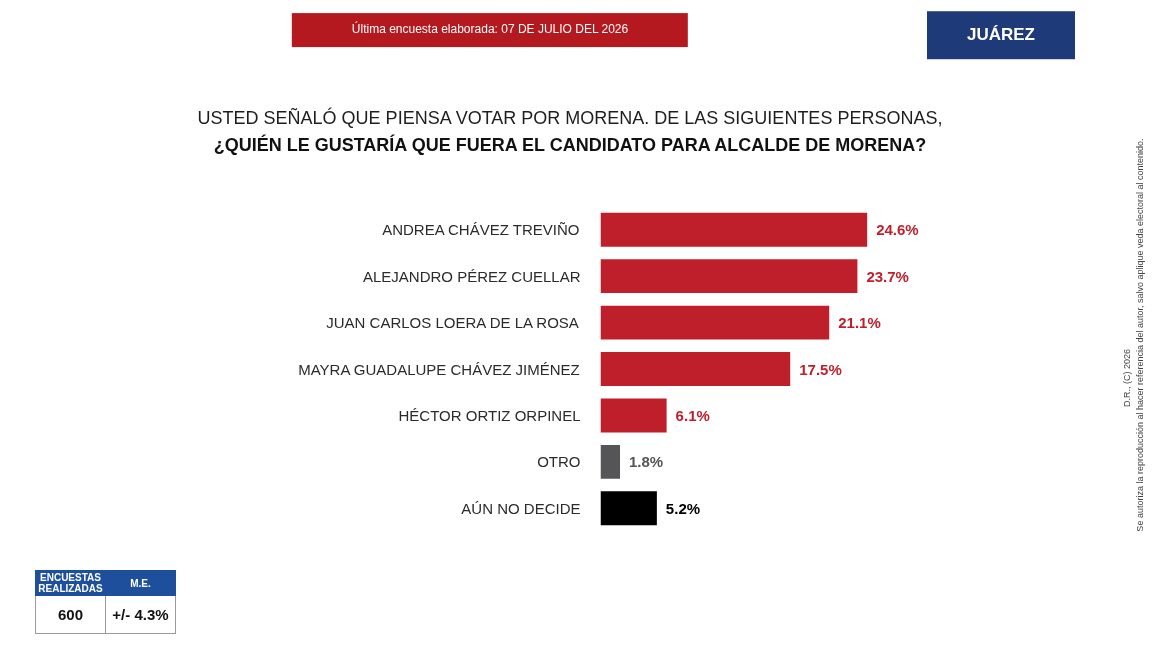 The width and height of the screenshot is (1160, 661). Describe the element at coordinates (521, 508) in the screenshot. I see `y-tick-label: AÚN NO DECIDE` at that location.